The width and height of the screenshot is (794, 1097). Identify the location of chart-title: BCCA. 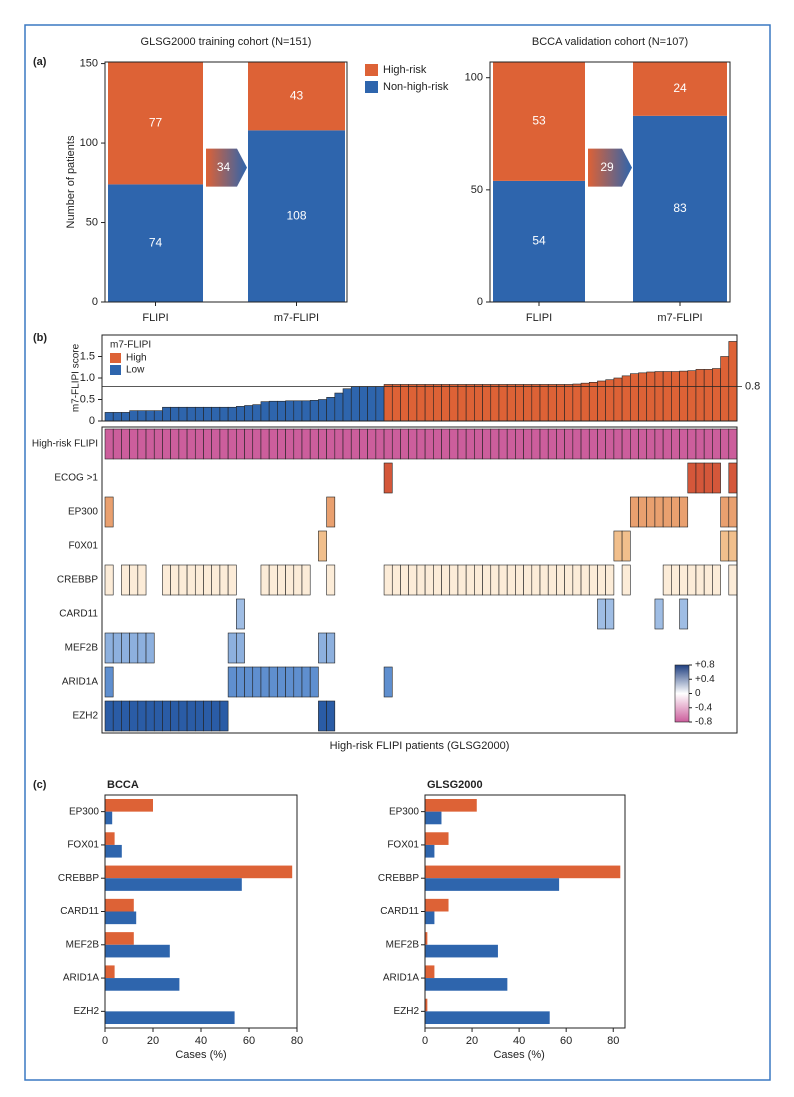
(123, 785).